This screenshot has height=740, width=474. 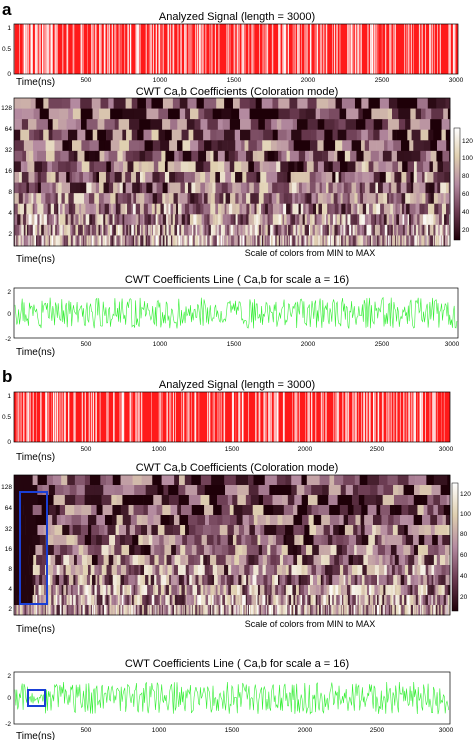 What do you see at coordinates (234, 344) in the screenshot?
I see `x-tick: 1500` at bounding box center [234, 344].